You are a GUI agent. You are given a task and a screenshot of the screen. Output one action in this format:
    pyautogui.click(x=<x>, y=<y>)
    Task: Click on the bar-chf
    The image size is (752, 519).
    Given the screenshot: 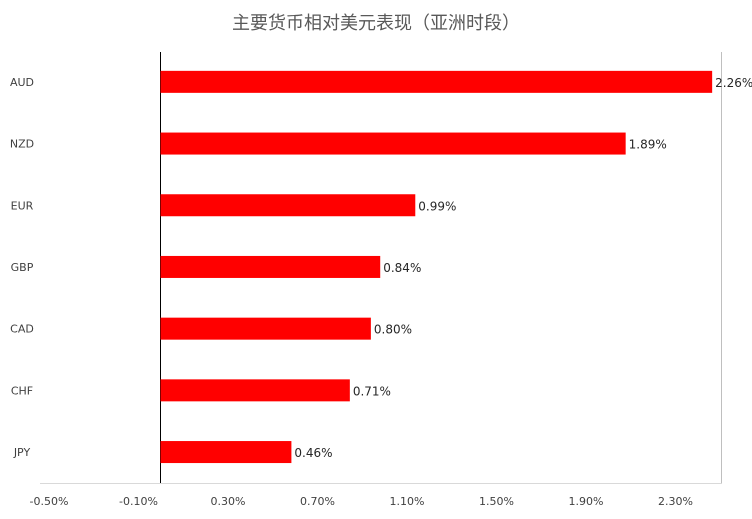 What is the action you would take?
    pyautogui.click(x=255, y=390)
    